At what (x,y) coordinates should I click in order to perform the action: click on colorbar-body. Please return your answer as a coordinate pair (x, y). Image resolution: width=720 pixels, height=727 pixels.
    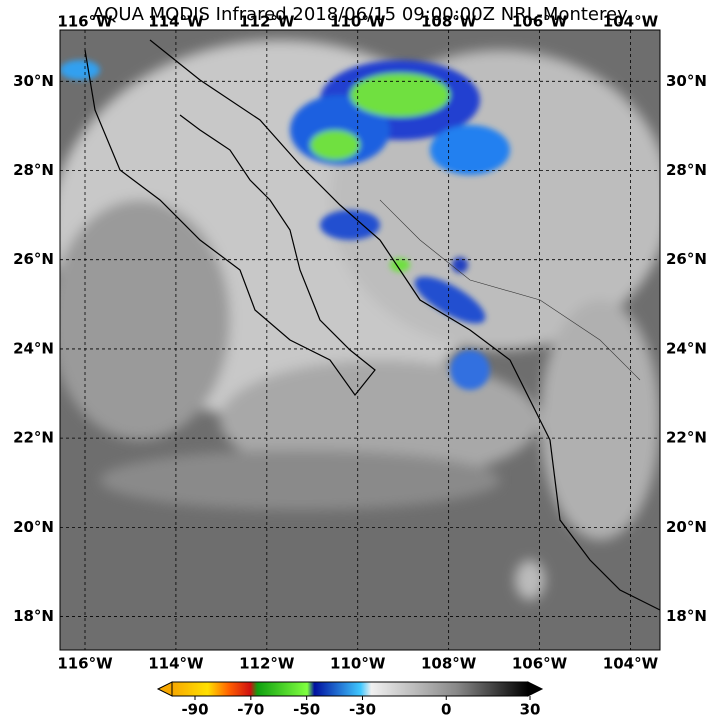
    Looking at the image, I should click on (350, 689).